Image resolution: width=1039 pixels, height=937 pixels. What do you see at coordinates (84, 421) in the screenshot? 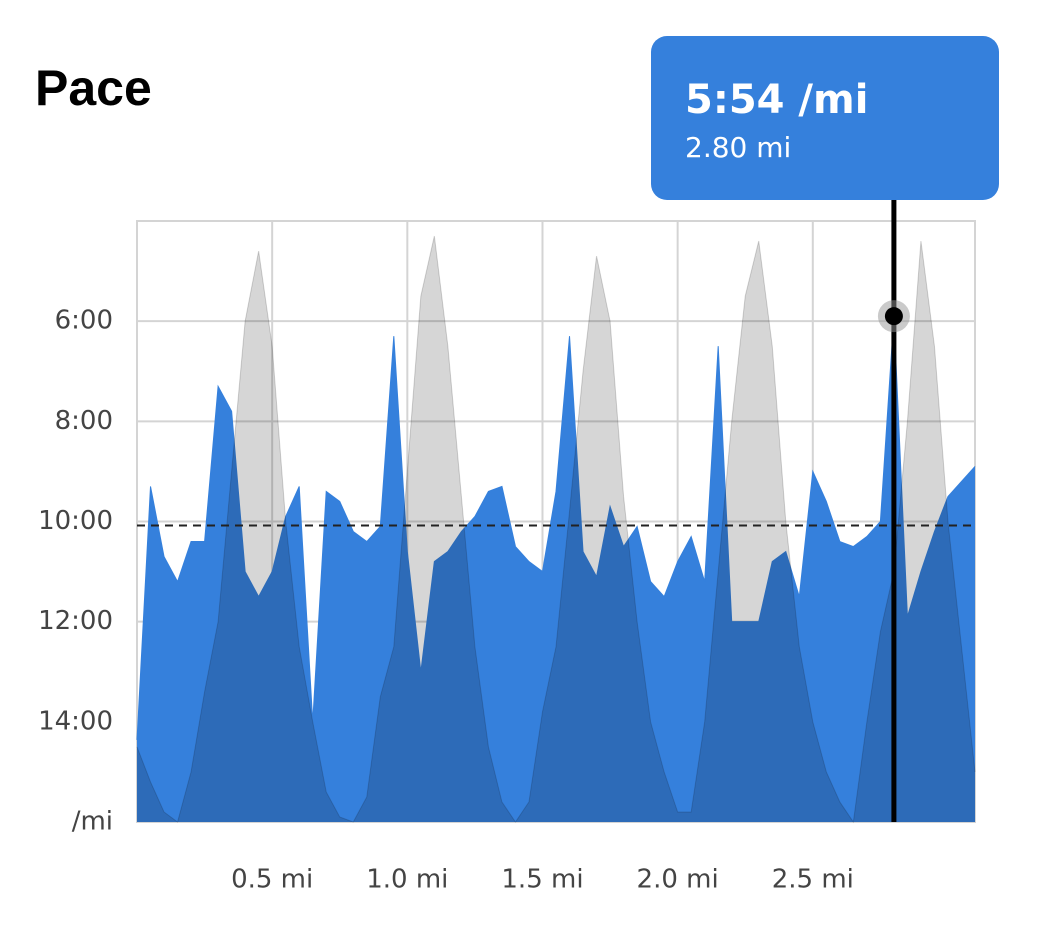
I see `y-tick-label: 8:00` at bounding box center [84, 421].